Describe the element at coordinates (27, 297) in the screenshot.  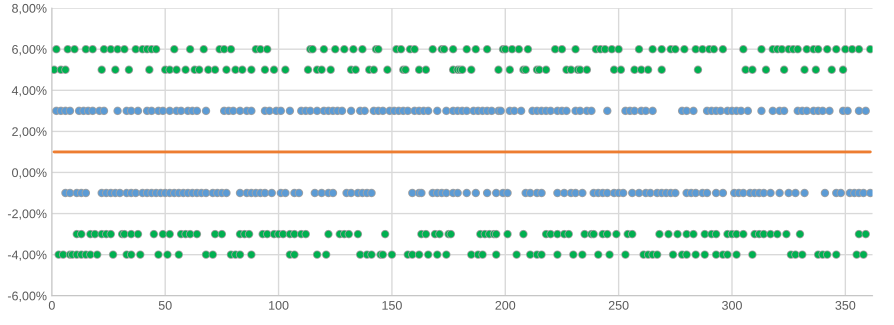
I see `y-tick-label: -6,00%` at that location.